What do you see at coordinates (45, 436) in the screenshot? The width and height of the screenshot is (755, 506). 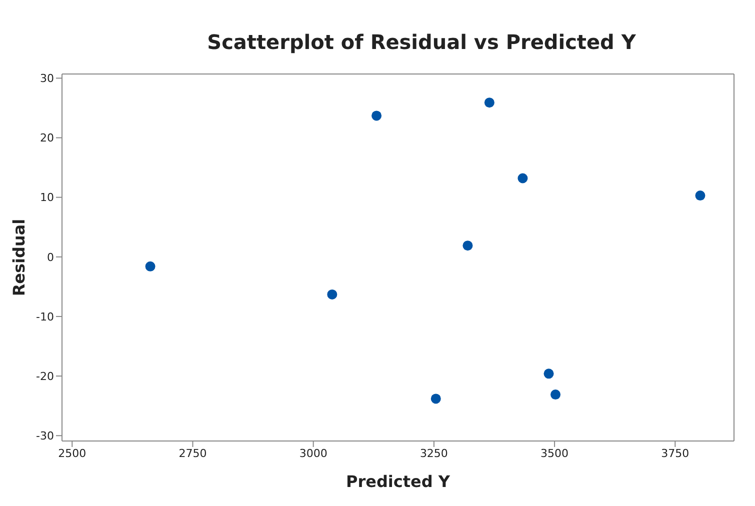 I see `y-tick-label: -30` at bounding box center [45, 436].